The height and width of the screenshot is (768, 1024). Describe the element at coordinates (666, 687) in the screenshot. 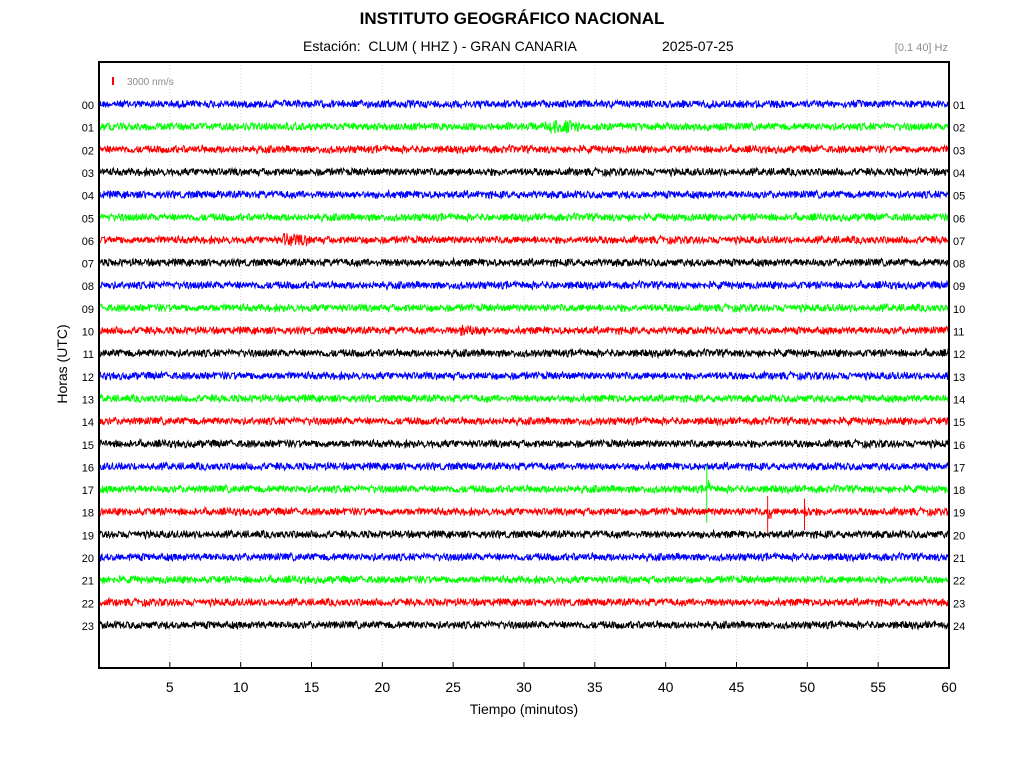

I see `x-tick-label-40: 40` at that location.